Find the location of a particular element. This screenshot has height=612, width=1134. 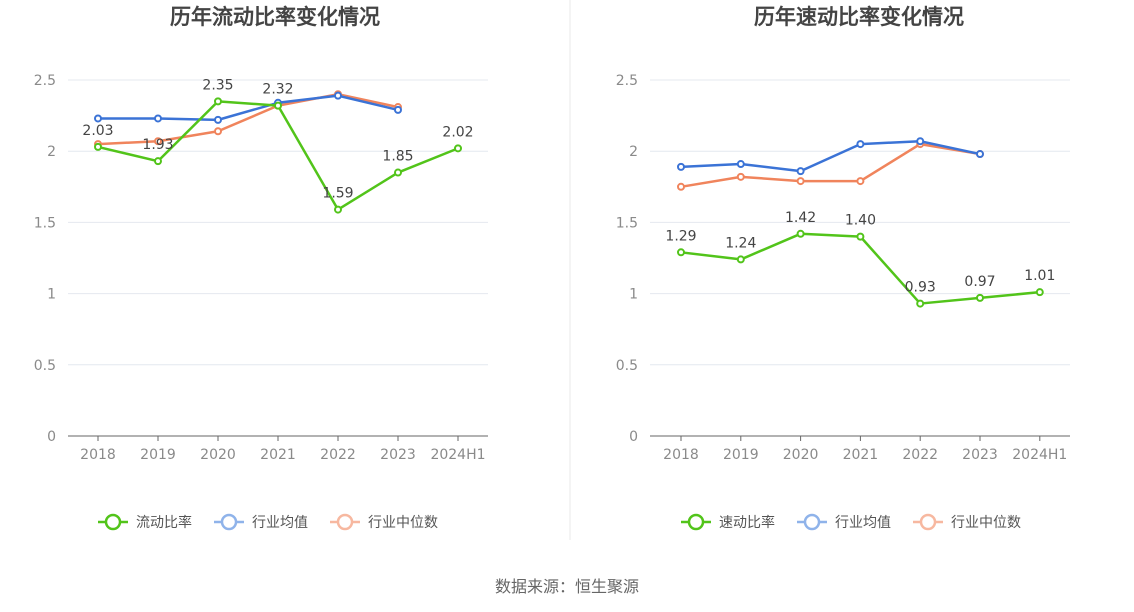

data-label: 2.02 is located at coordinates (457, 132).